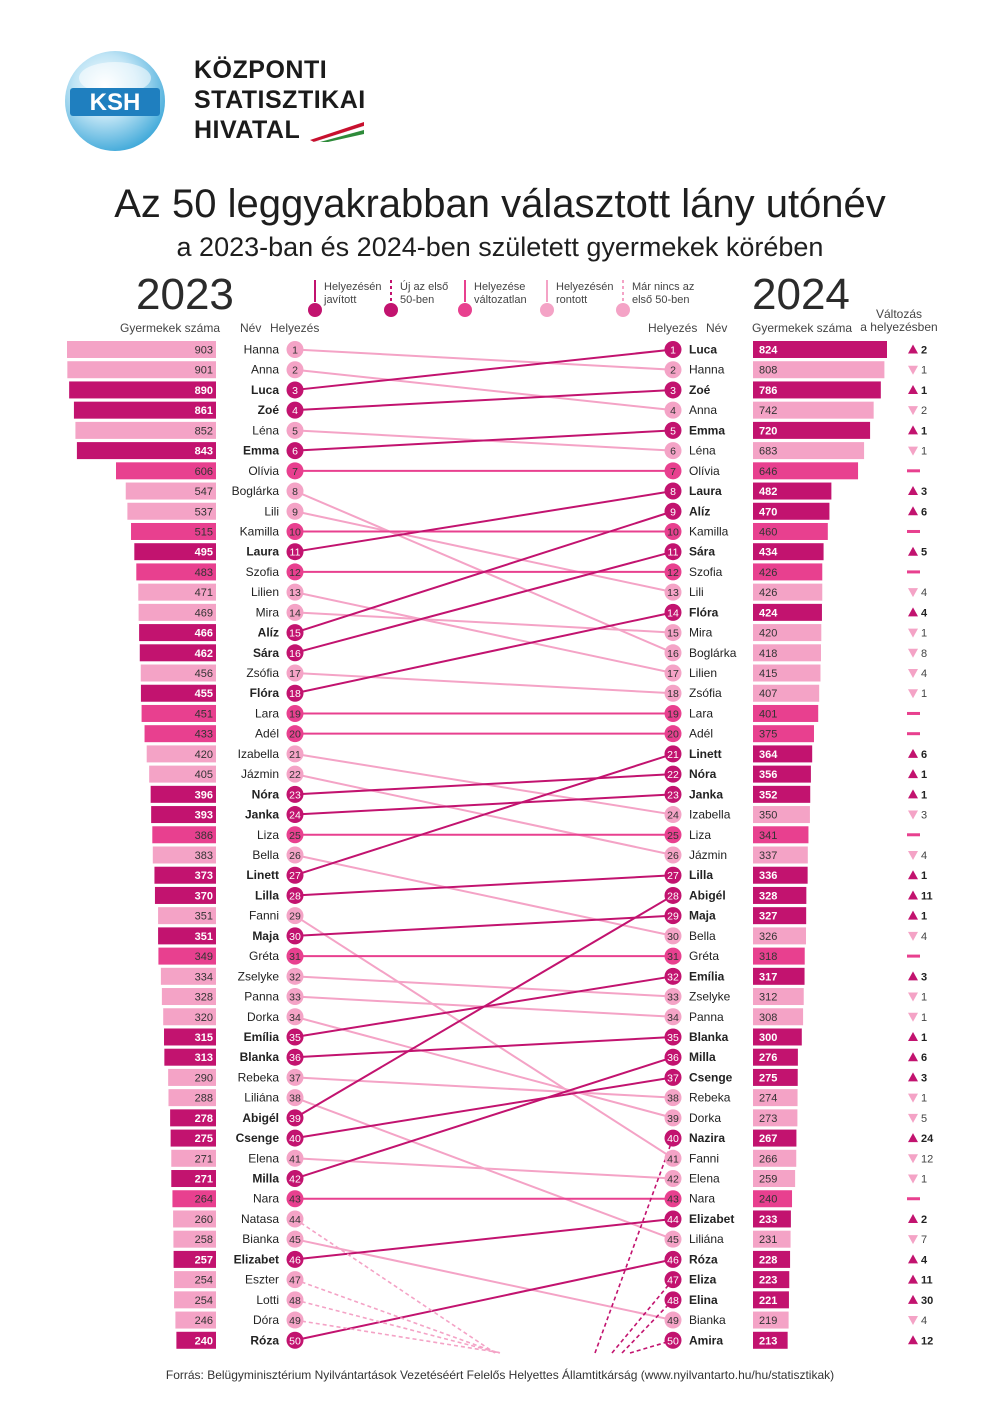  What do you see at coordinates (768, 391) in the screenshot?
I see `value-label-2024: 786` at bounding box center [768, 391].